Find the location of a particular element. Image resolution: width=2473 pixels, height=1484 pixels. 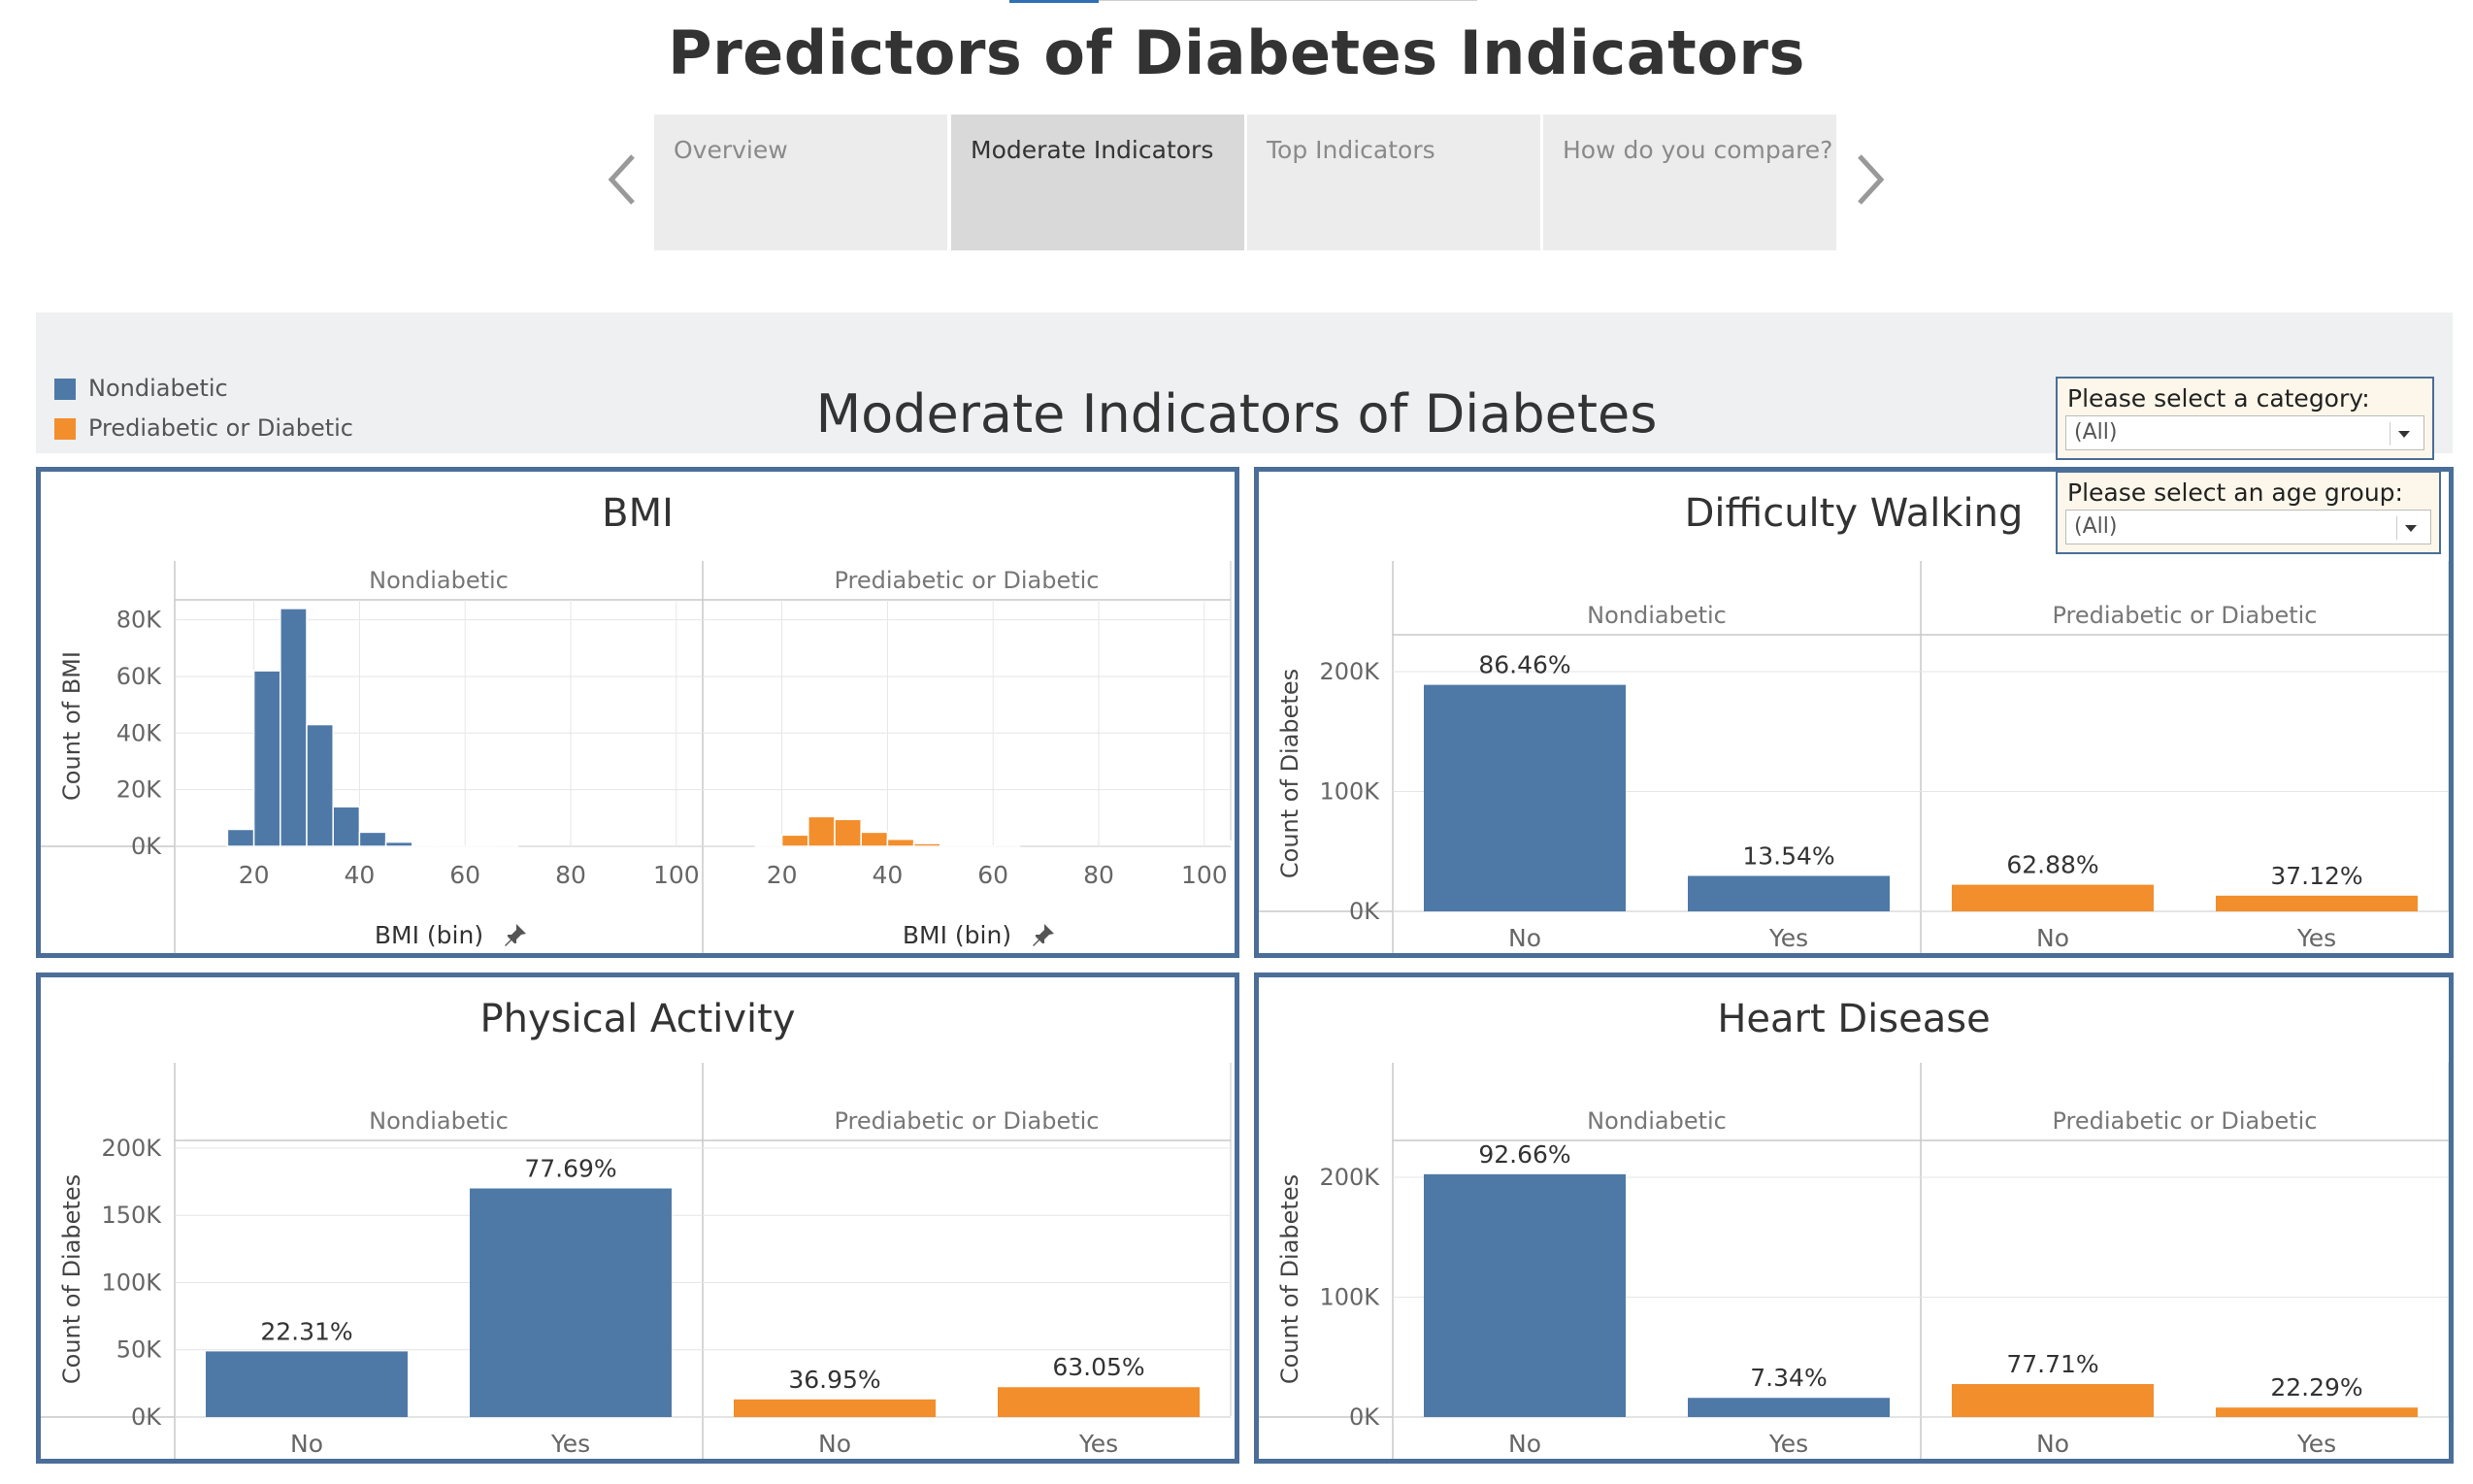

y-tick-label: 50K is located at coordinates (139, 1350).